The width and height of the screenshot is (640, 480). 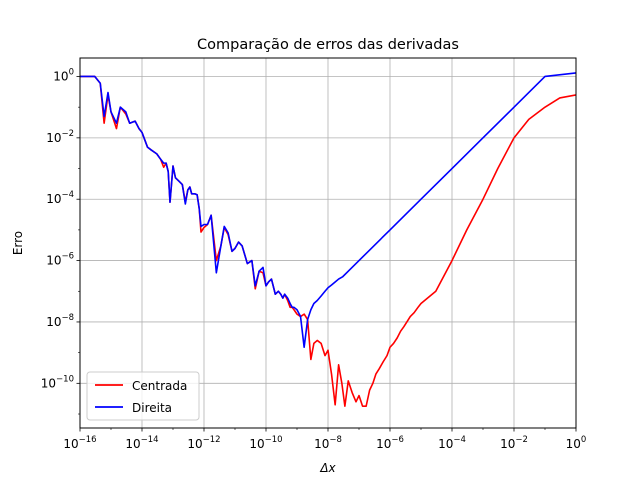 I want to click on x-tick-label: 10⁻⁶, so click(x=390, y=443).